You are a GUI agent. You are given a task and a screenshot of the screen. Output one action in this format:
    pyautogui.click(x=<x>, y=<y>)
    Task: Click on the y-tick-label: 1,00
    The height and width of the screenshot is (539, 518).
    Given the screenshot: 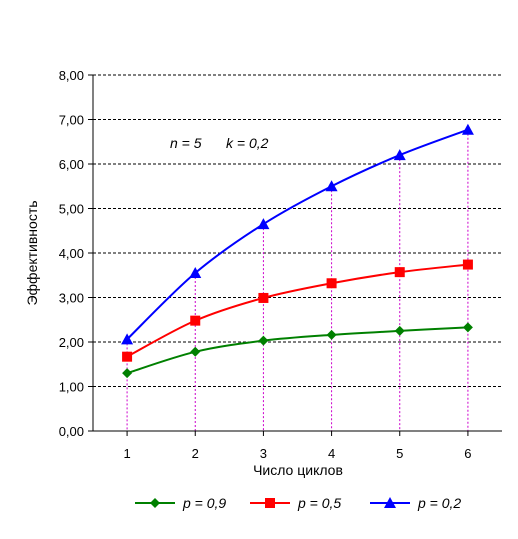 What is the action you would take?
    pyautogui.click(x=71, y=387)
    